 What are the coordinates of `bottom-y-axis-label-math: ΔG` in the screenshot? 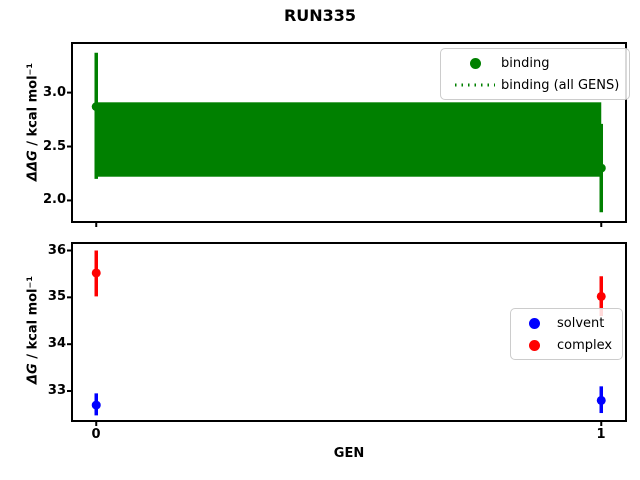 It's located at (33, 374).